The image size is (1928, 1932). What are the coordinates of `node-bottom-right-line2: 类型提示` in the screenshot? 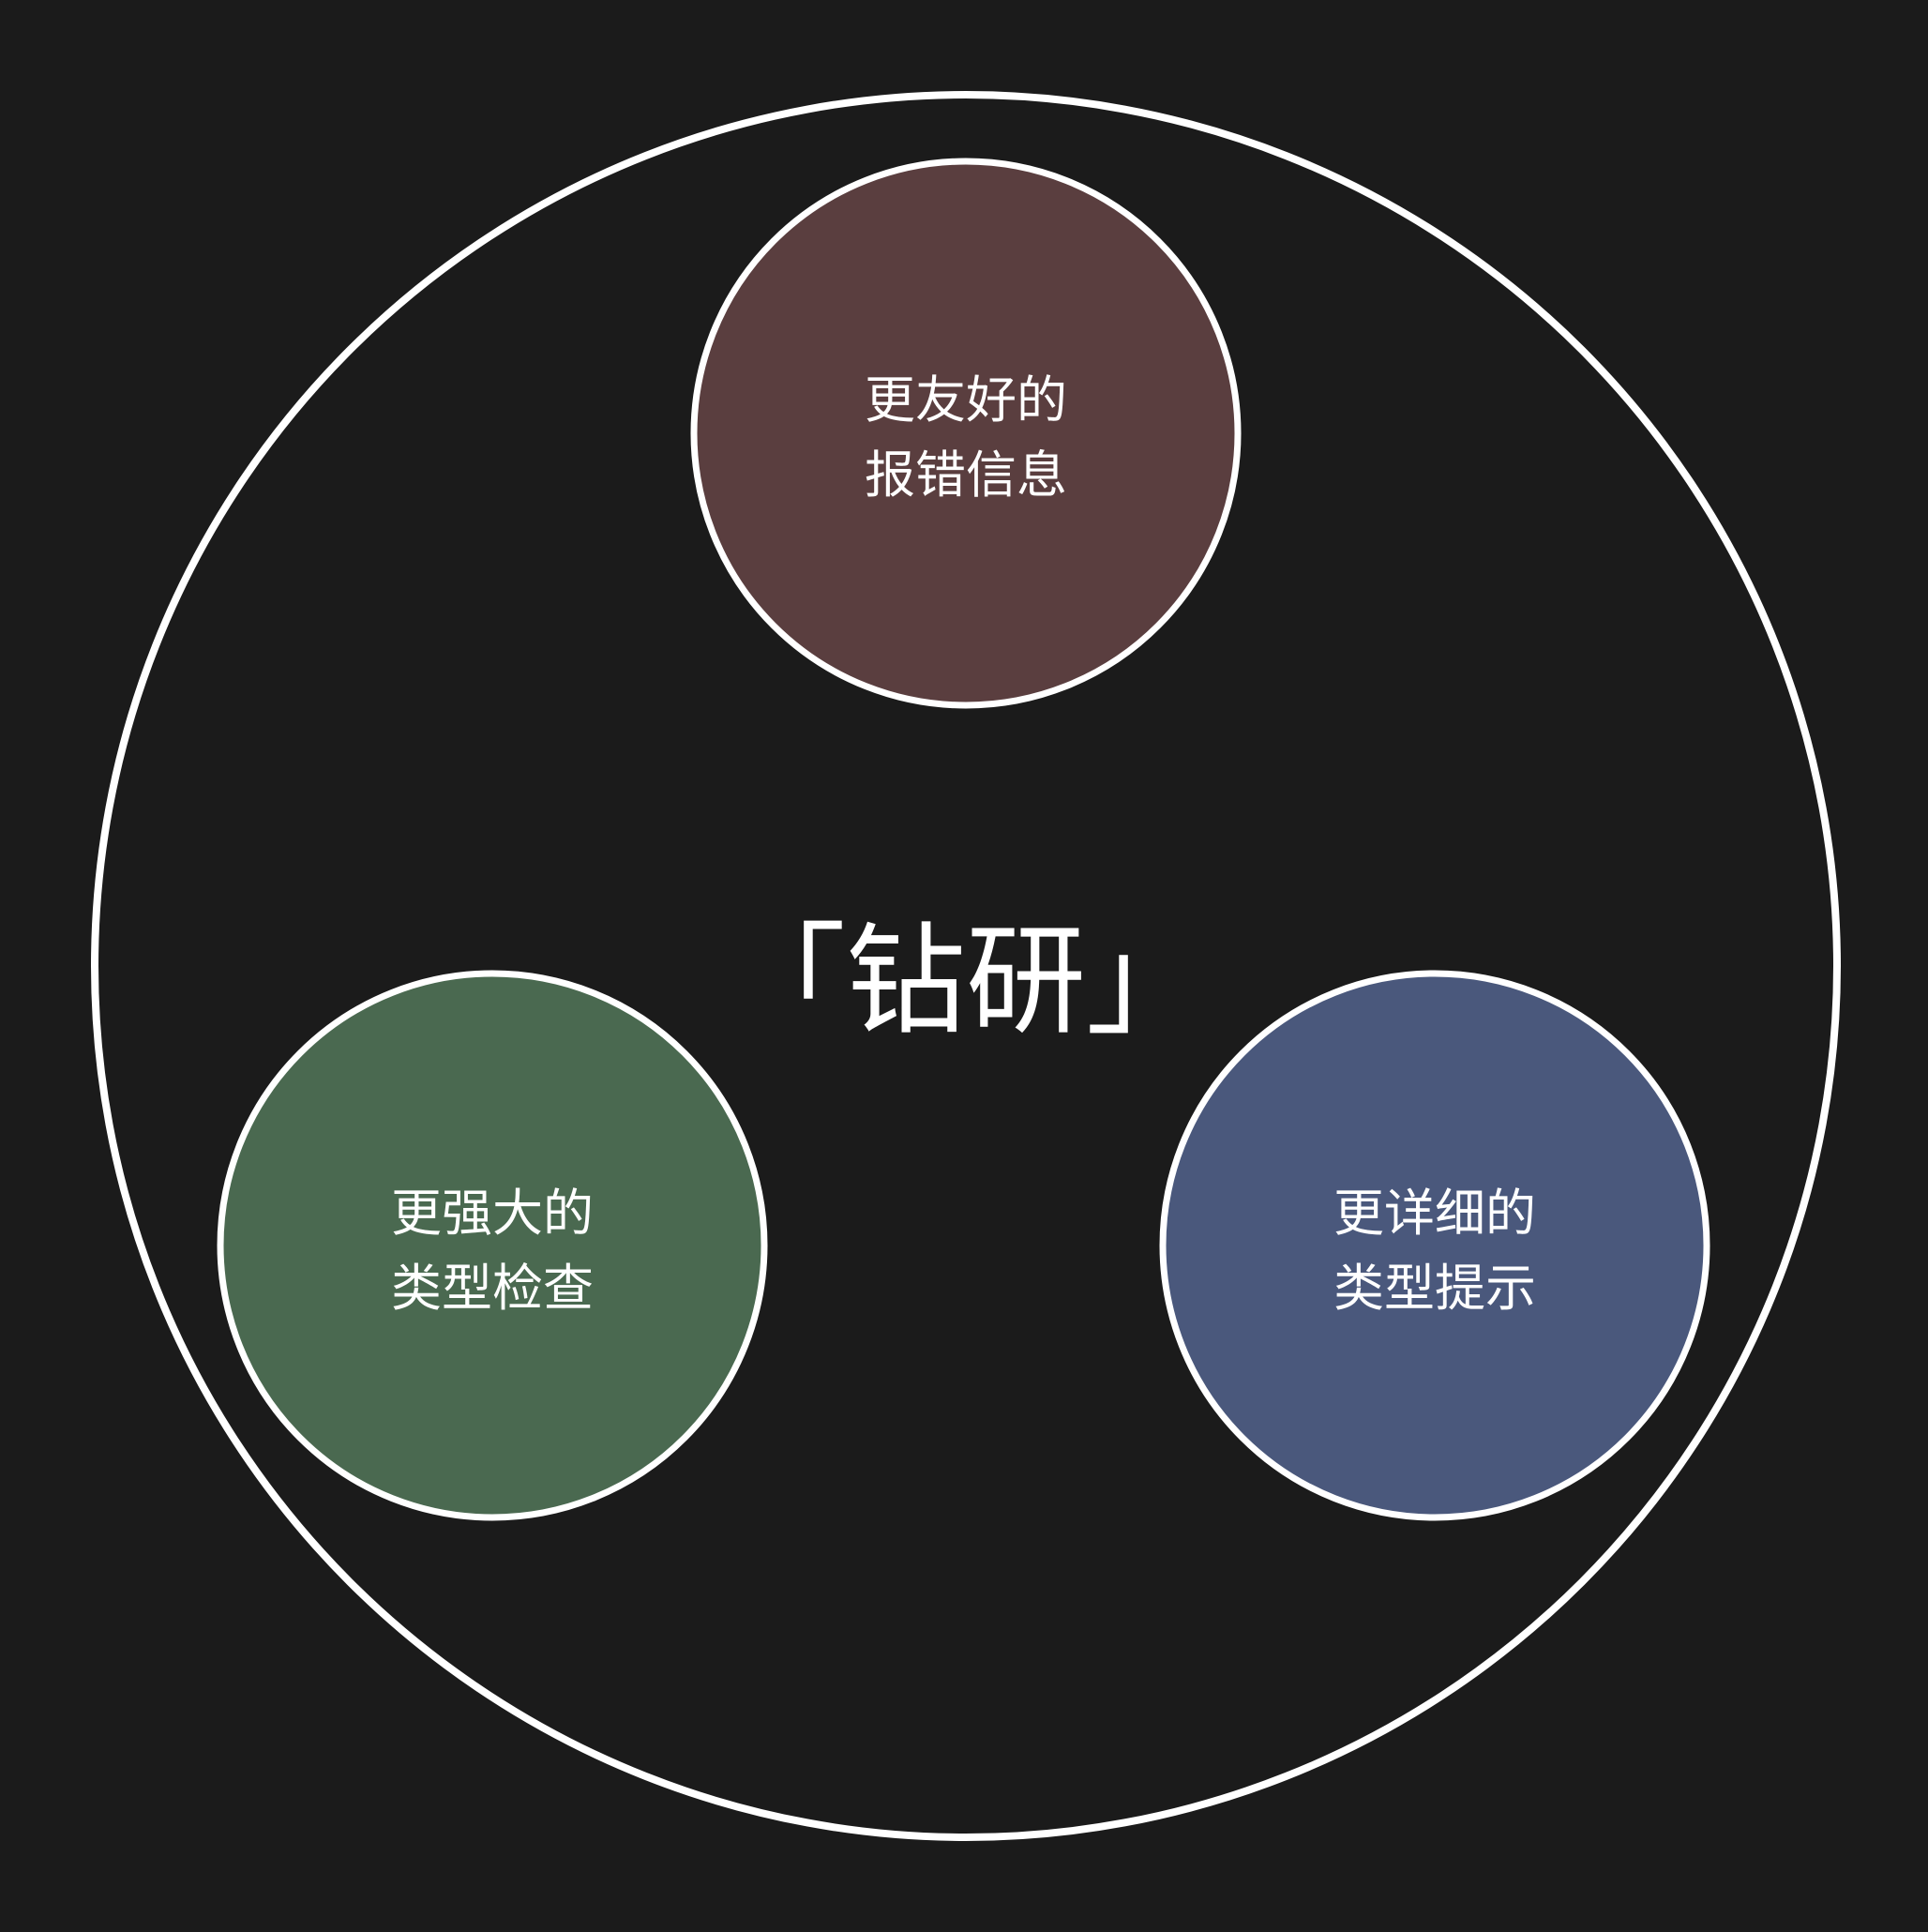 It's located at (1434, 1288).